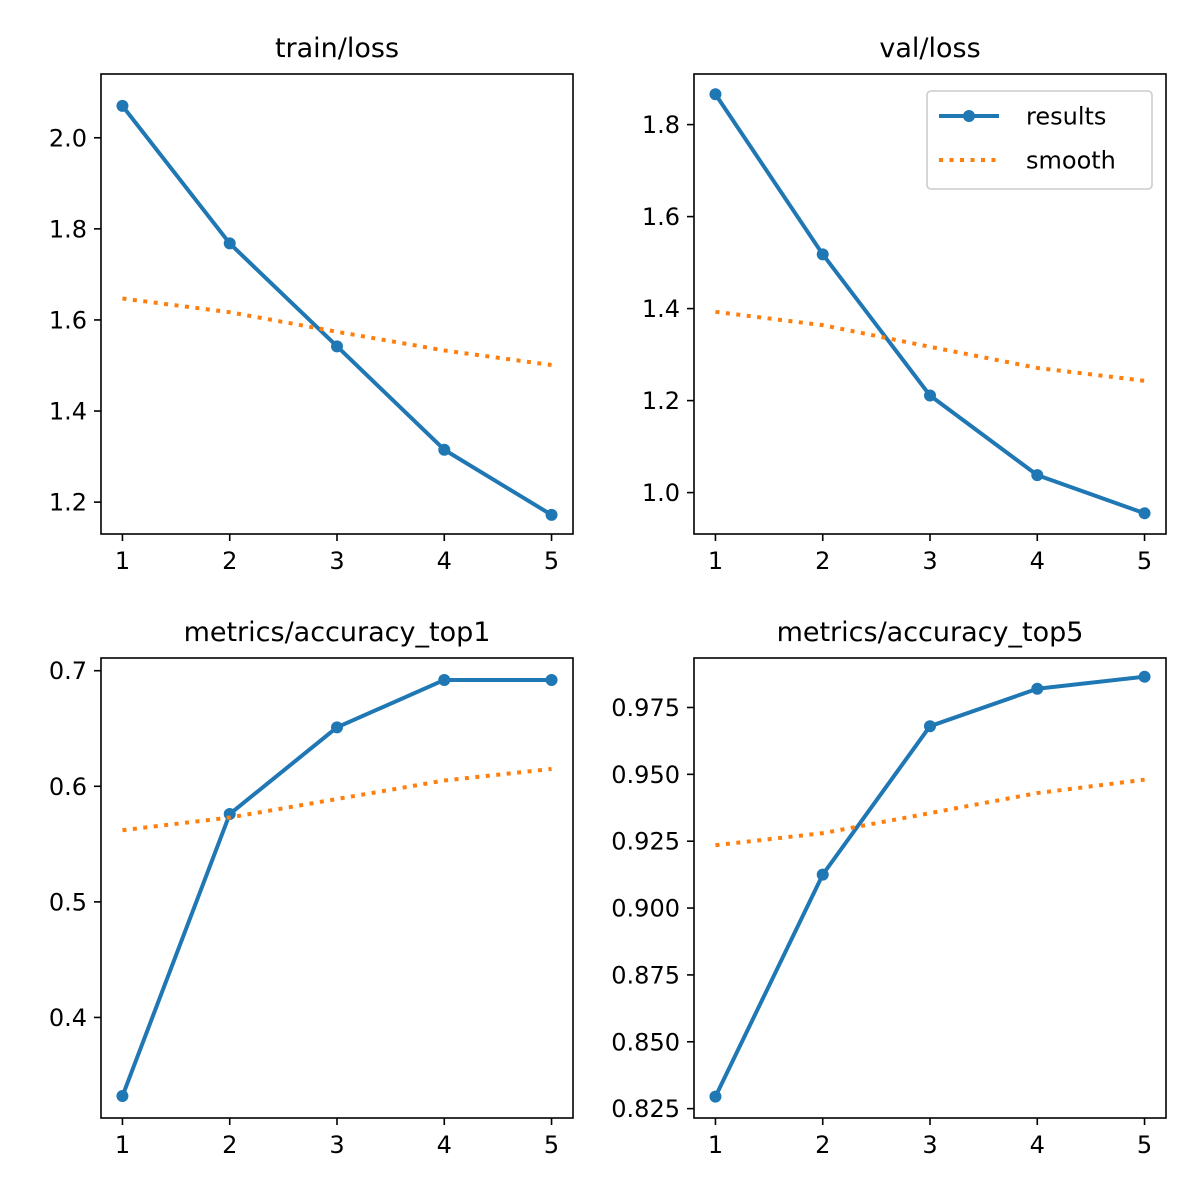 The height and width of the screenshot is (1200, 1200). I want to click on y-tick-label: 0.825, so click(645, 1109).